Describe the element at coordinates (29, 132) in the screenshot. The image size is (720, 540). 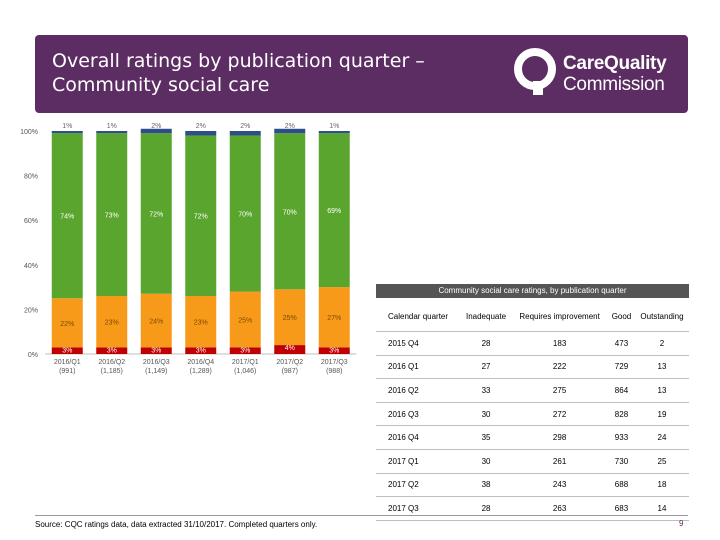
I see `y-tick-label: 100%` at that location.